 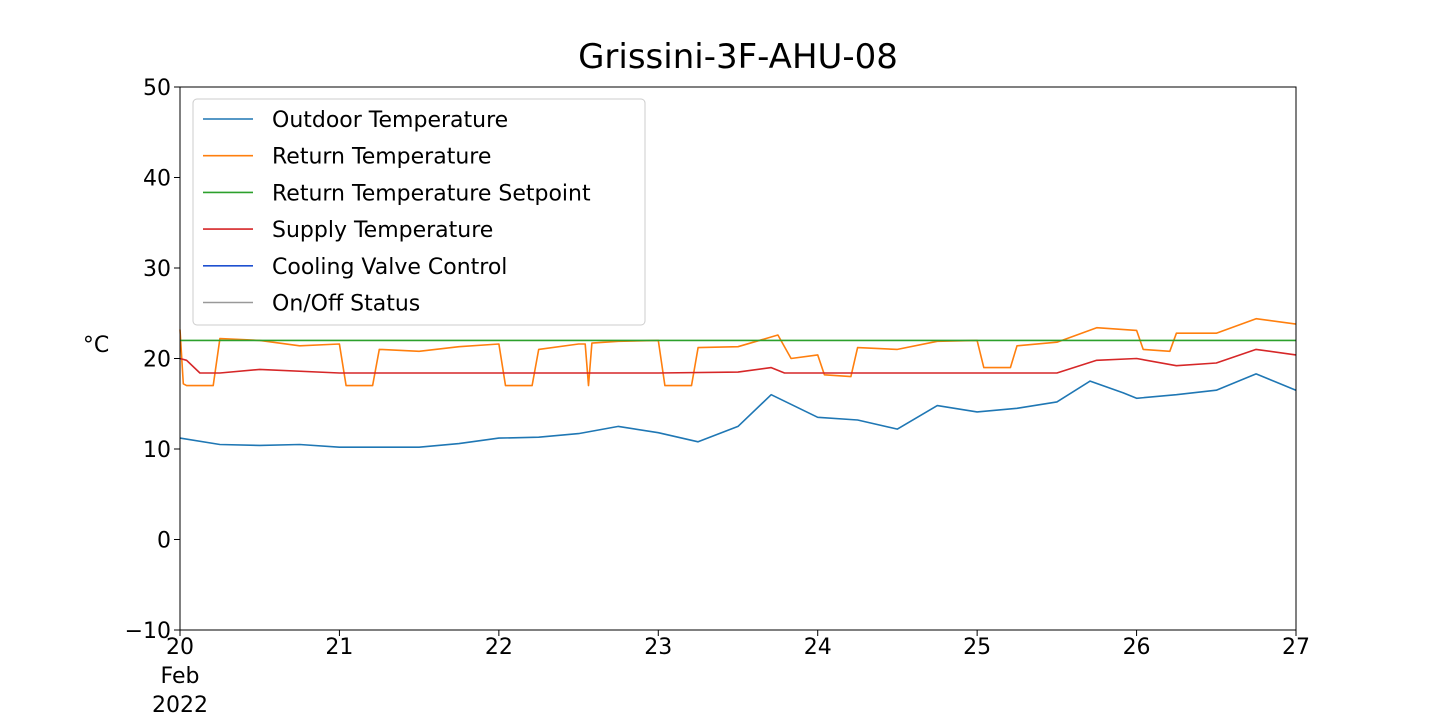 What do you see at coordinates (977, 647) in the screenshot?
I see `x-tick-label: 25` at bounding box center [977, 647].